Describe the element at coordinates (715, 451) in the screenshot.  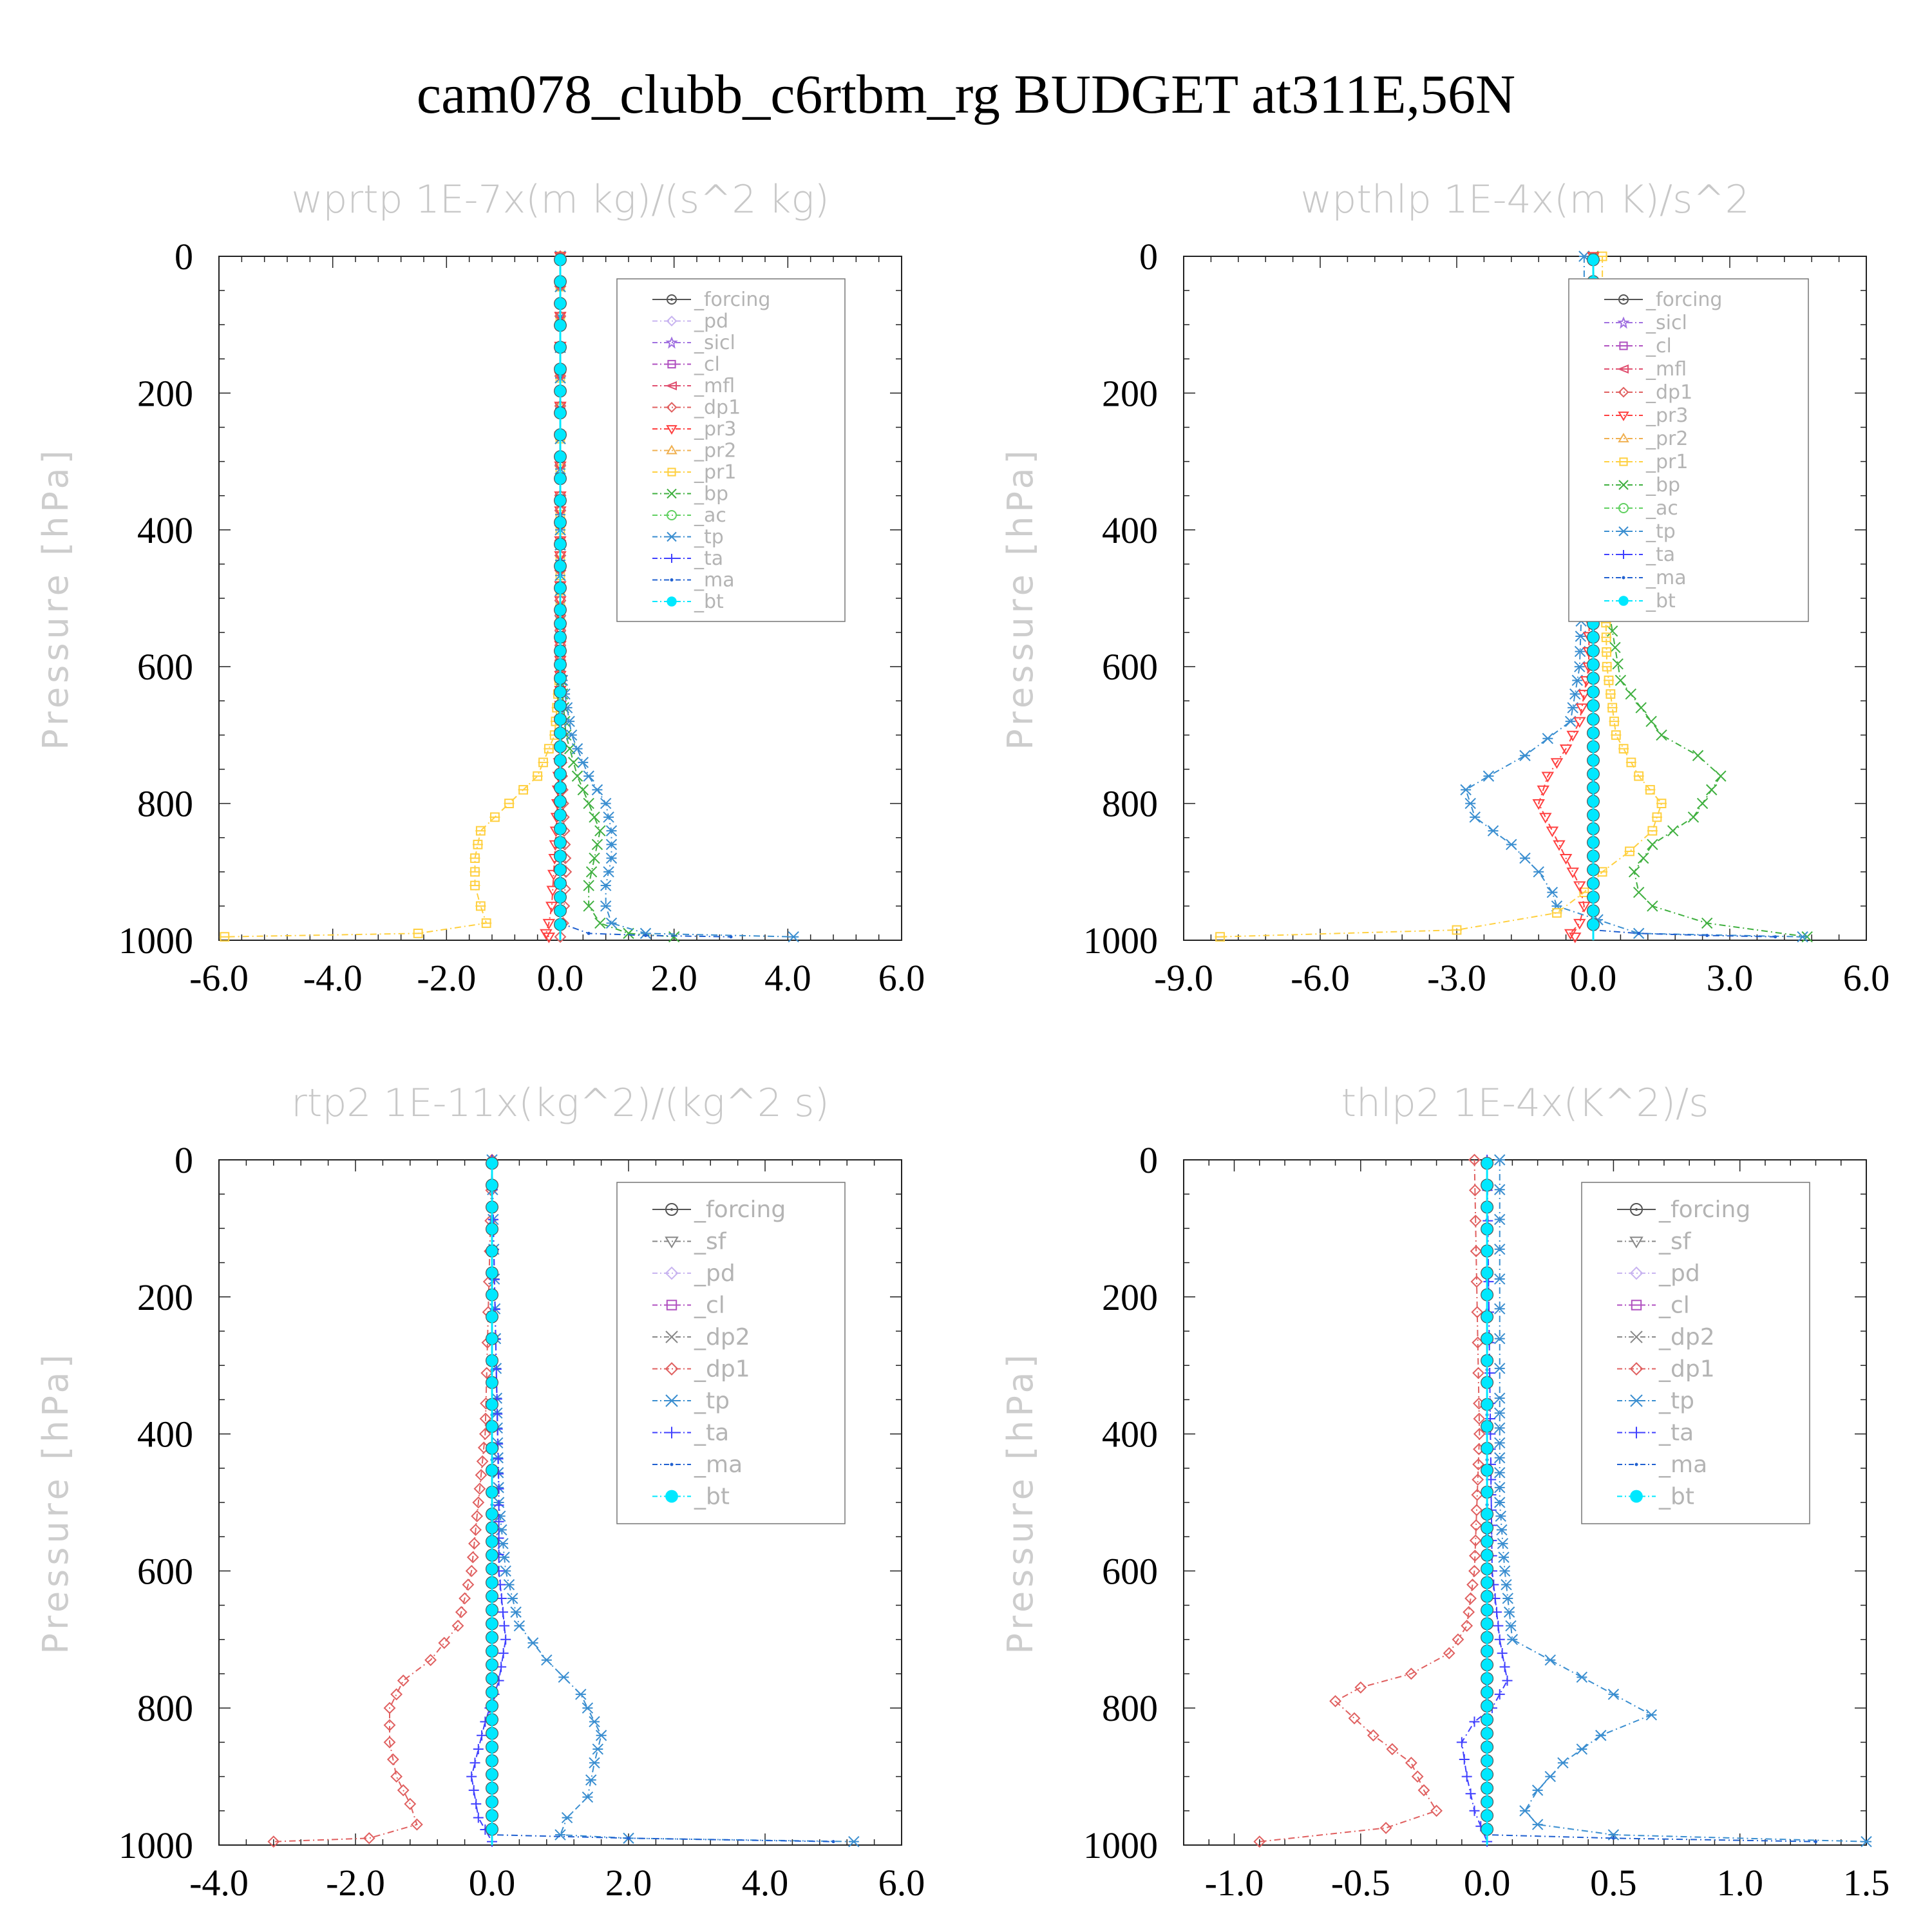
I see `legend-label: _pr2` at that location.